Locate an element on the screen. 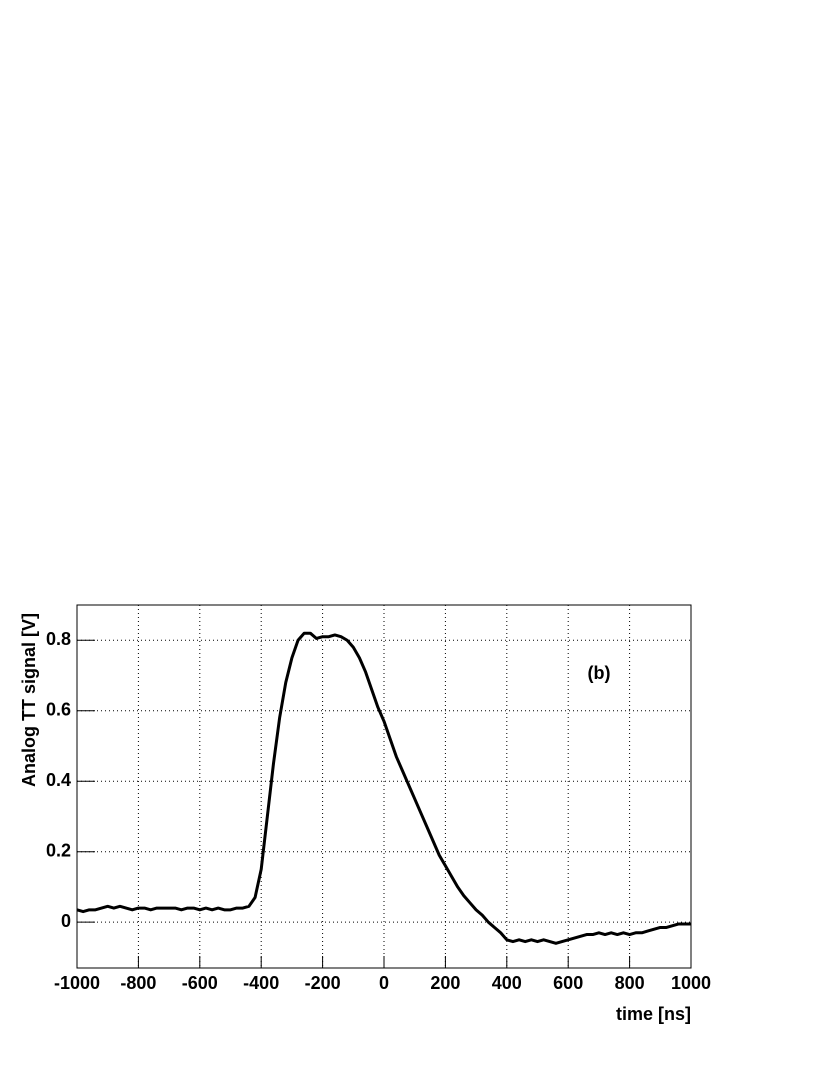 The height and width of the screenshot is (1080, 830). y-tick-label: 0.4 is located at coordinates (58, 780).